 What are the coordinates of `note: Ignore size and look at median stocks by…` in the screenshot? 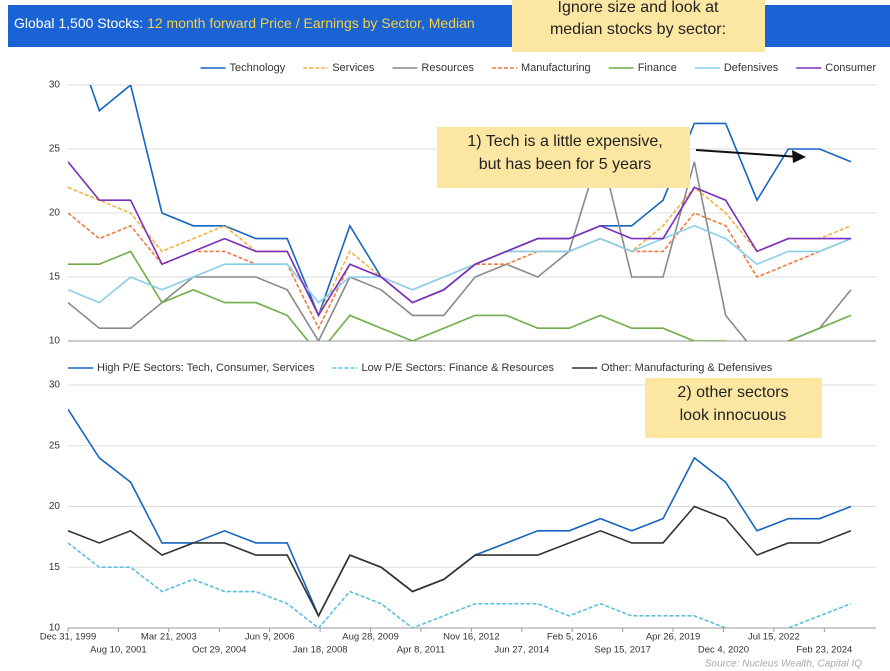 It's located at (638, 26).